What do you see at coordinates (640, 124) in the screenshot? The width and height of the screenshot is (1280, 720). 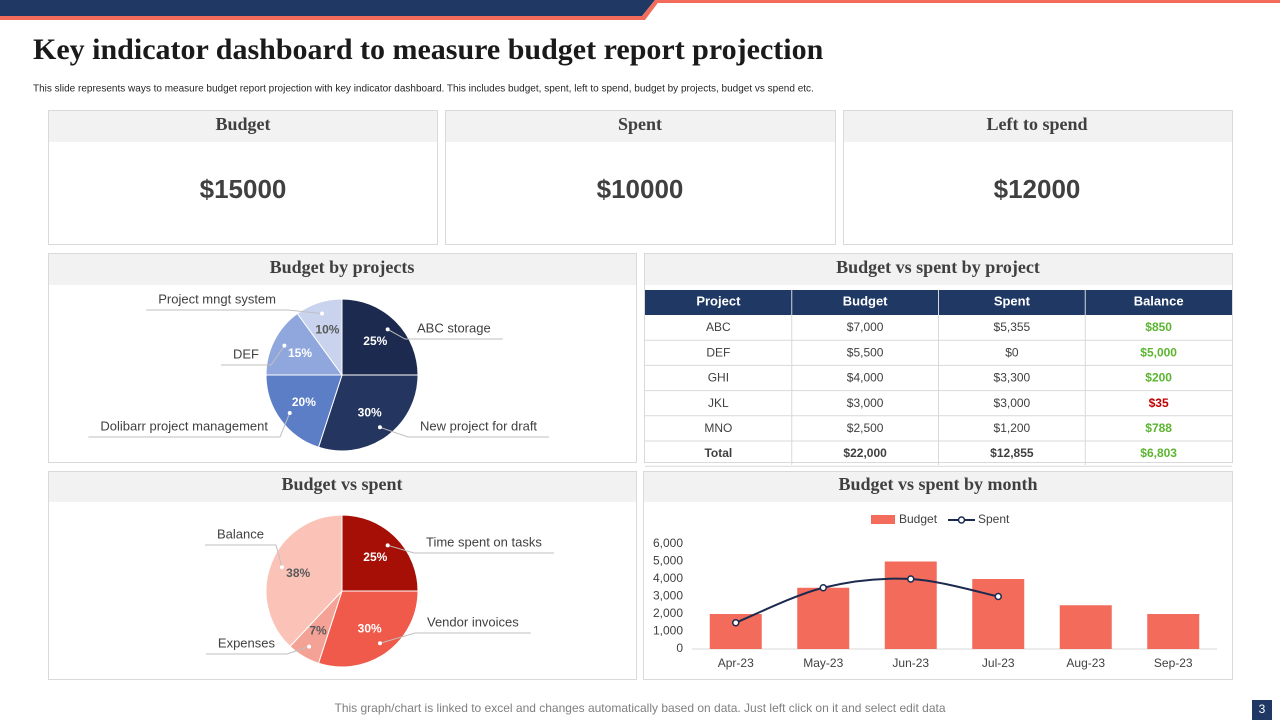 I see `kpi-label: Spent` at bounding box center [640, 124].